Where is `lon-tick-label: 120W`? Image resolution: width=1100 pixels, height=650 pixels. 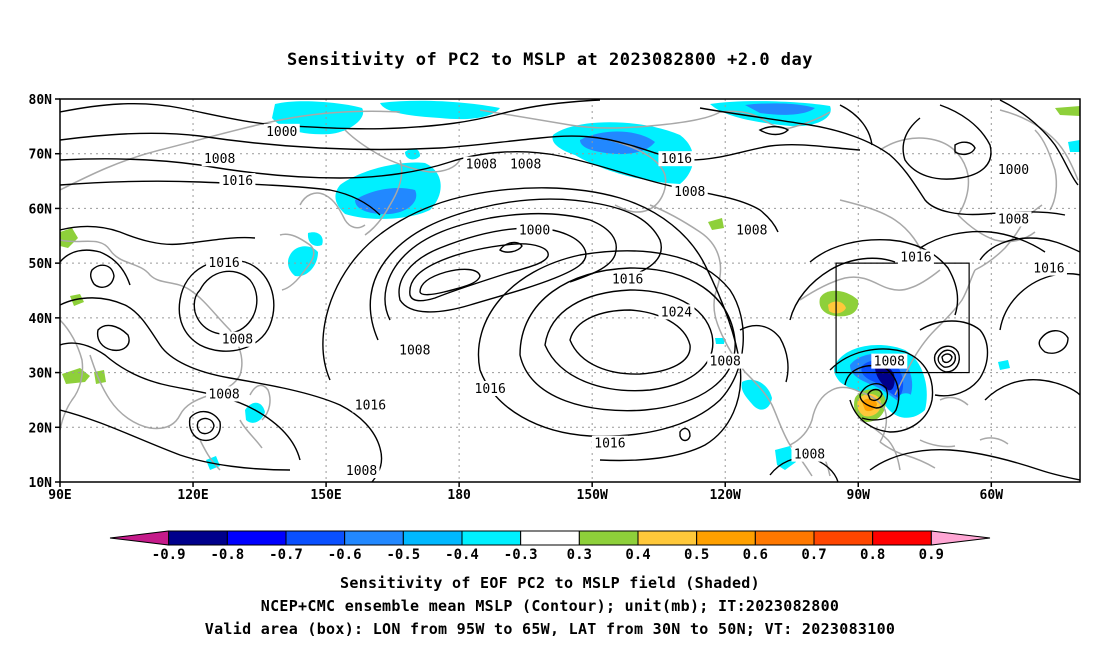 lon-tick-label: 120W is located at coordinates (725, 495).